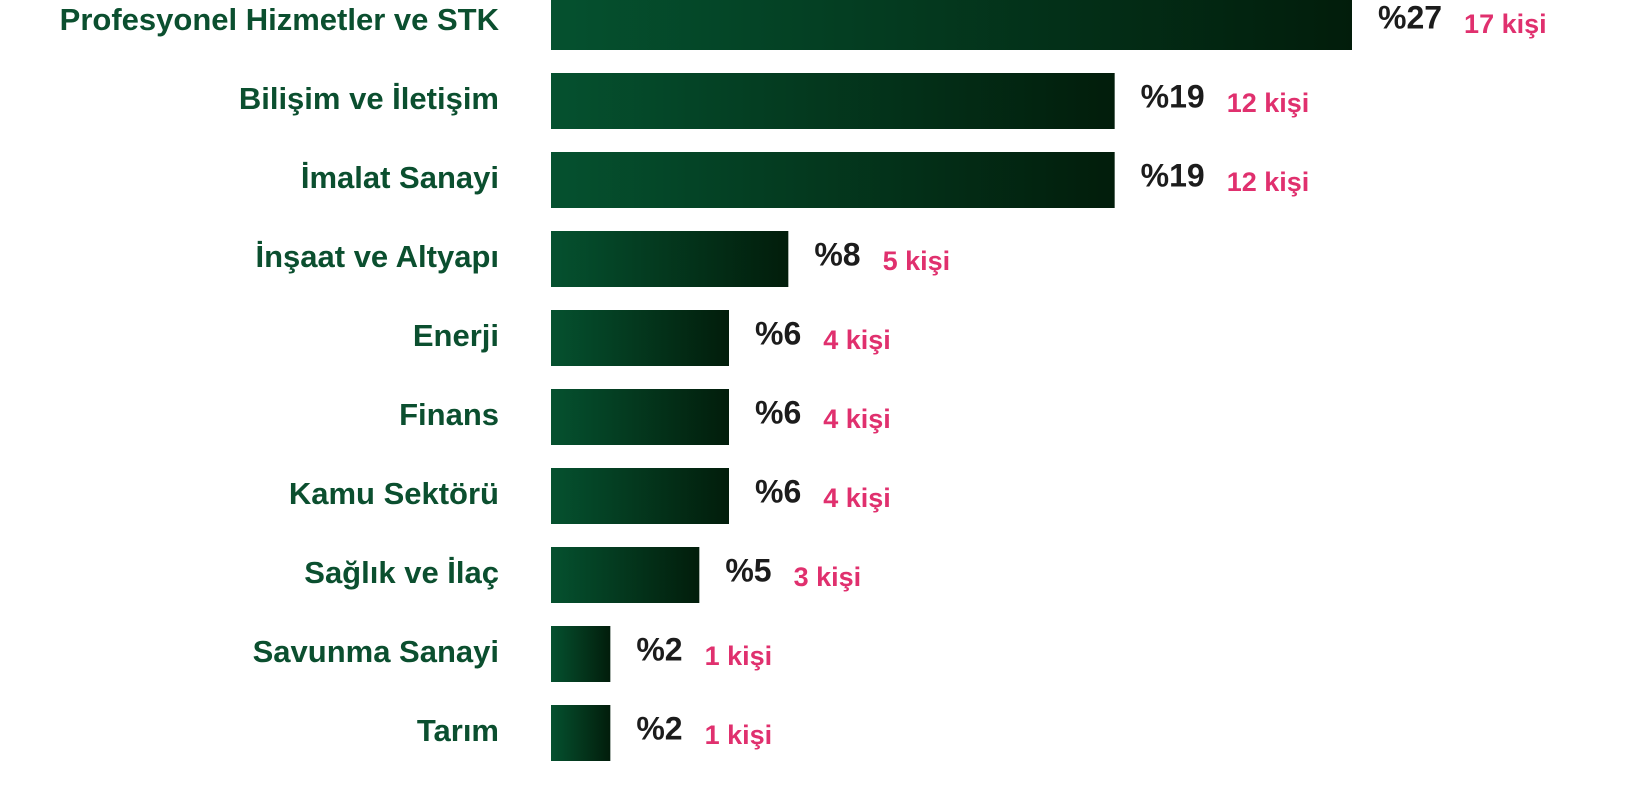  What do you see at coordinates (1410, 17) in the screenshot?
I see `value-label: %27` at bounding box center [1410, 17].